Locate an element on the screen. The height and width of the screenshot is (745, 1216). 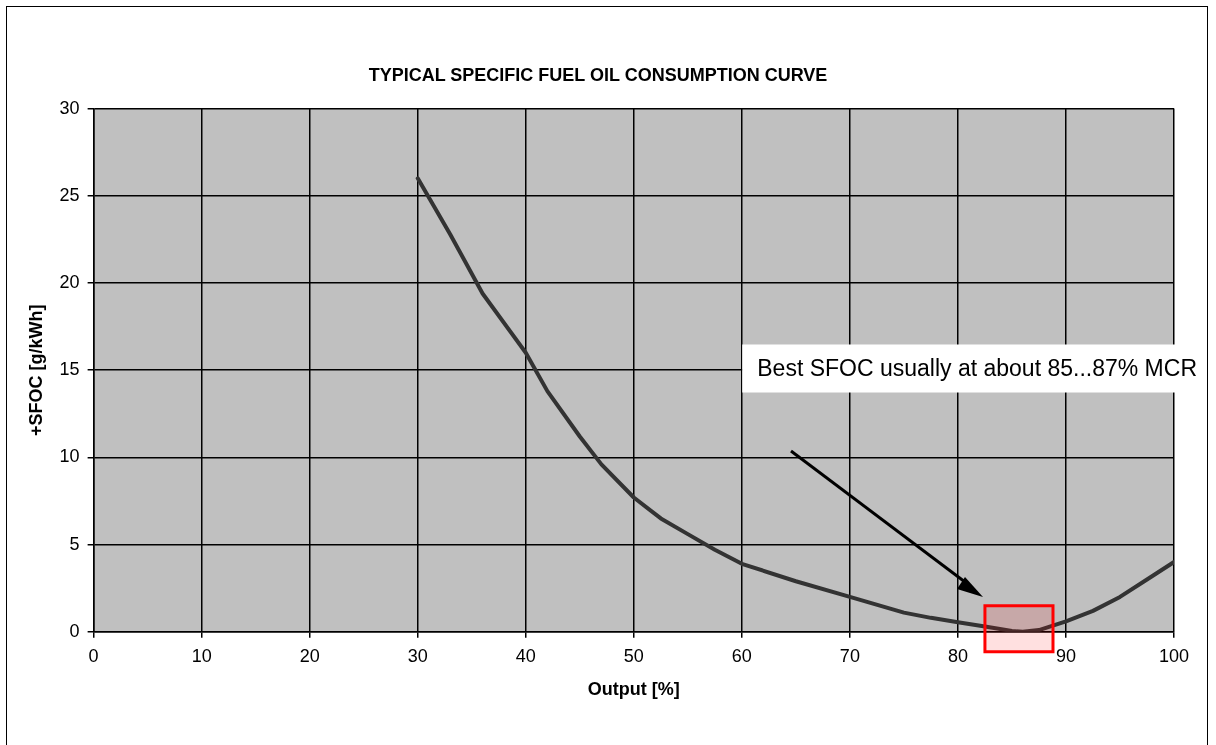
x-tick-label: 50 is located at coordinates (633, 655).